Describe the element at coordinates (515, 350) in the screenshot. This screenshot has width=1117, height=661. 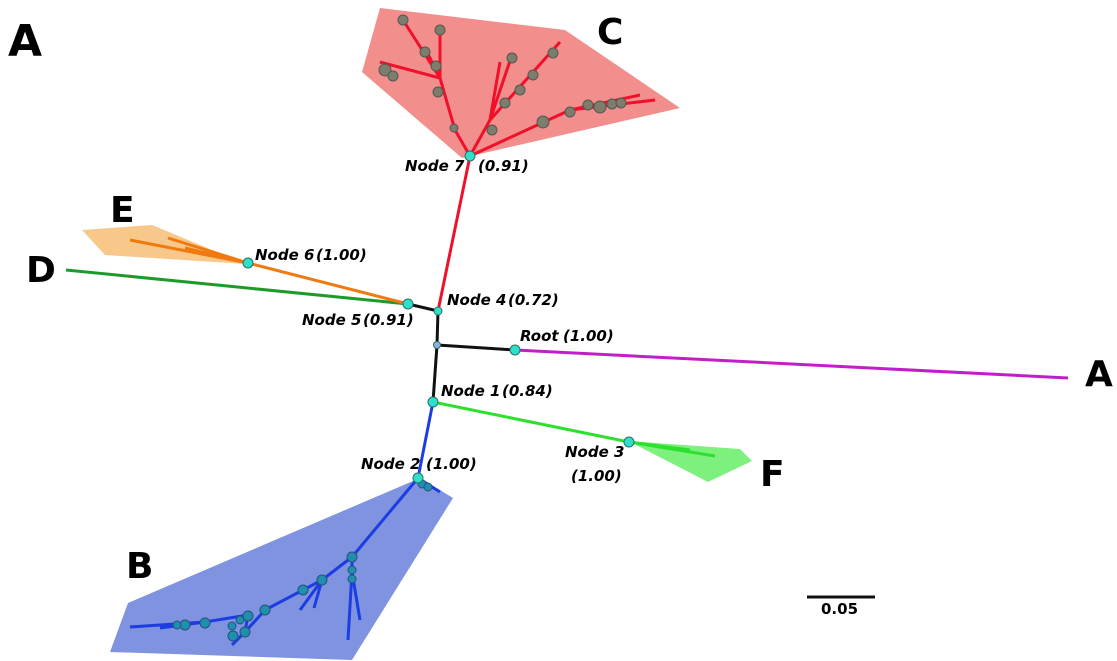
I see `root-marker` at that location.